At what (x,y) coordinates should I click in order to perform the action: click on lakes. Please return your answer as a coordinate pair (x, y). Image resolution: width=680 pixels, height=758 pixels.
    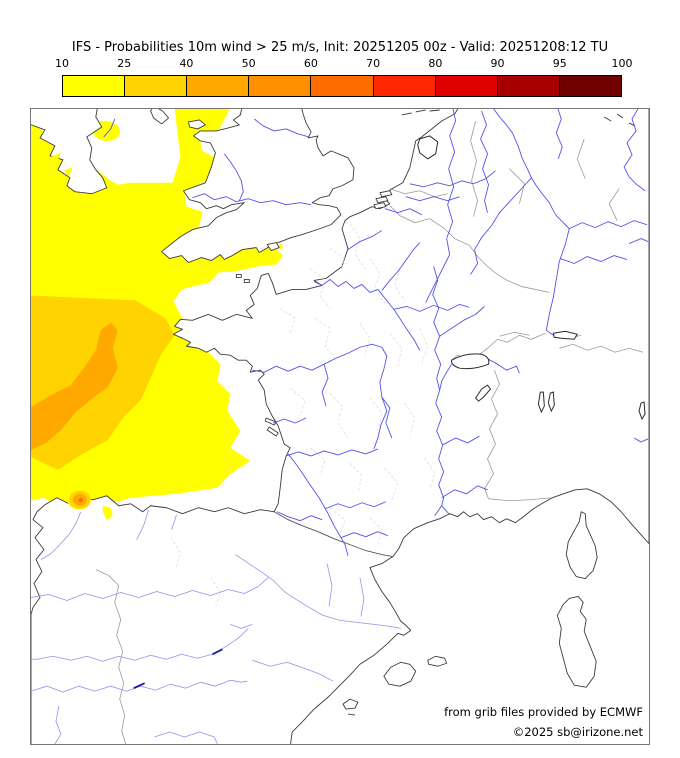
    Looking at the image, I should click on (531, 278).